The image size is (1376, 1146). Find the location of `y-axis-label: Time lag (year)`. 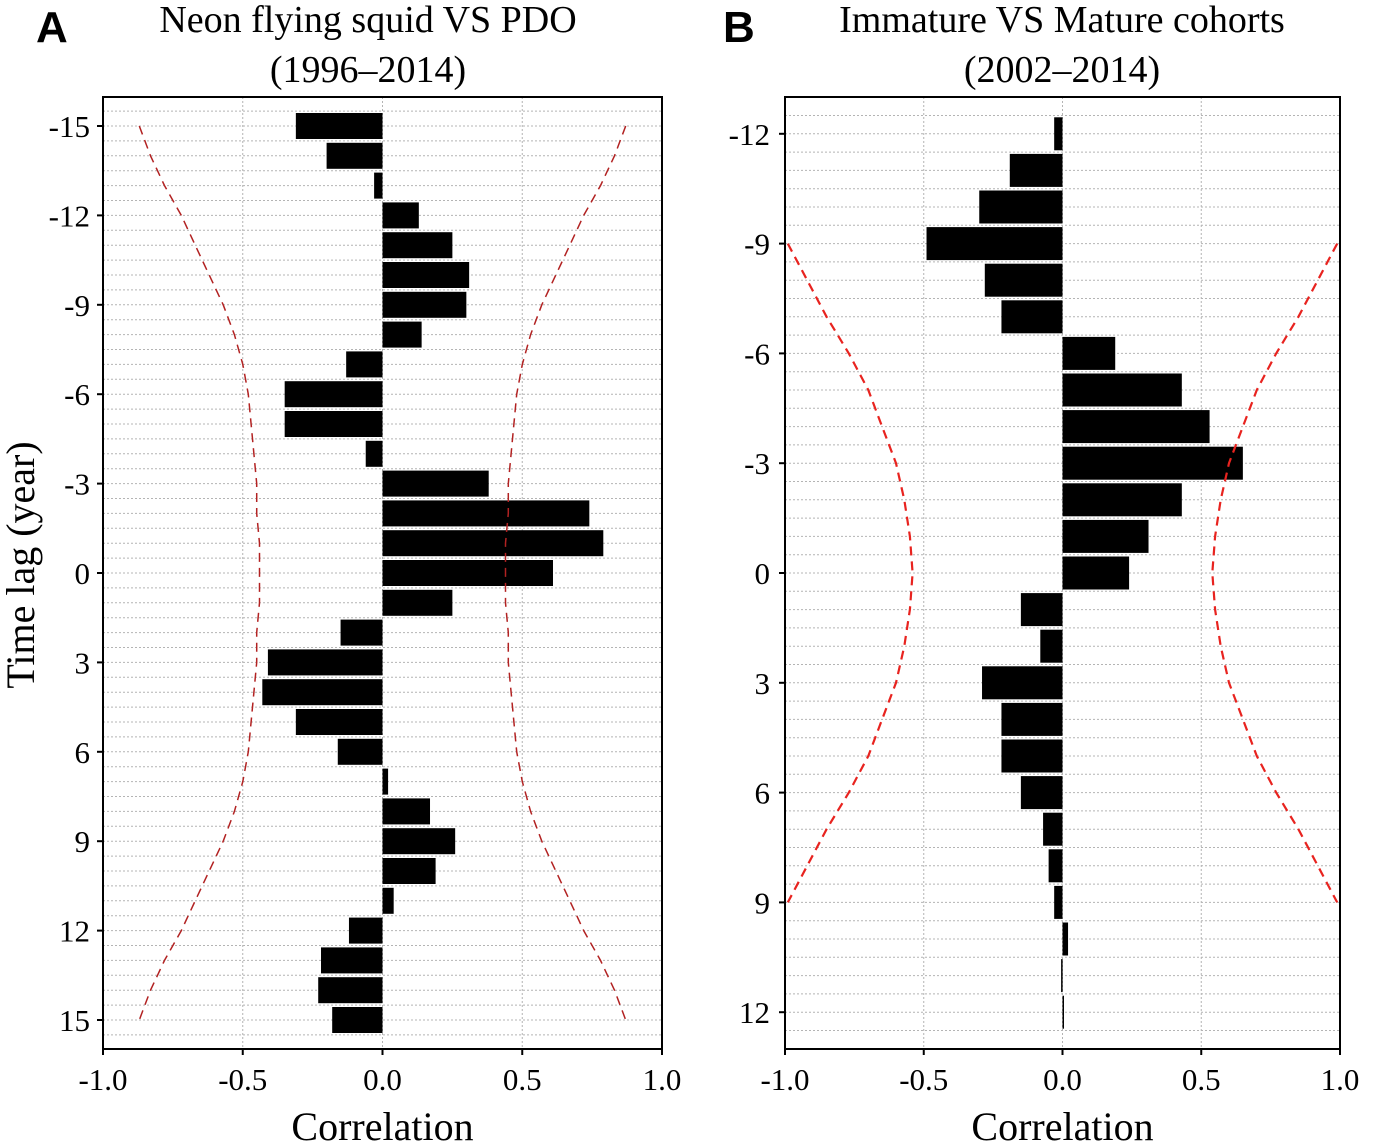

y-axis-label: Time lag (year) is located at coordinates (21, 564).